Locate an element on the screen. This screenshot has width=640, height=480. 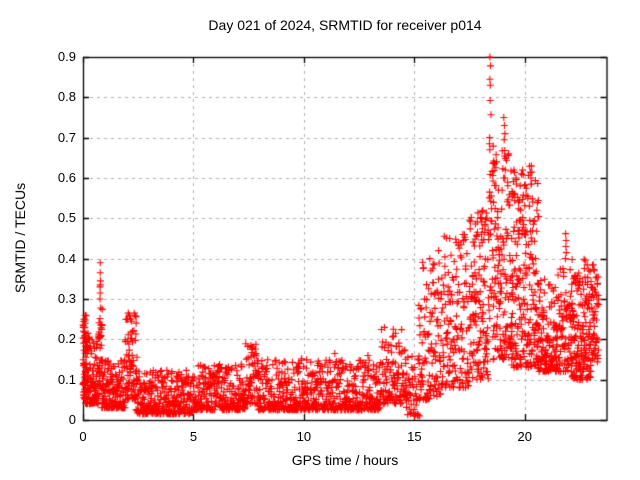
y-tick-label: 0.7 is located at coordinates (66, 137).